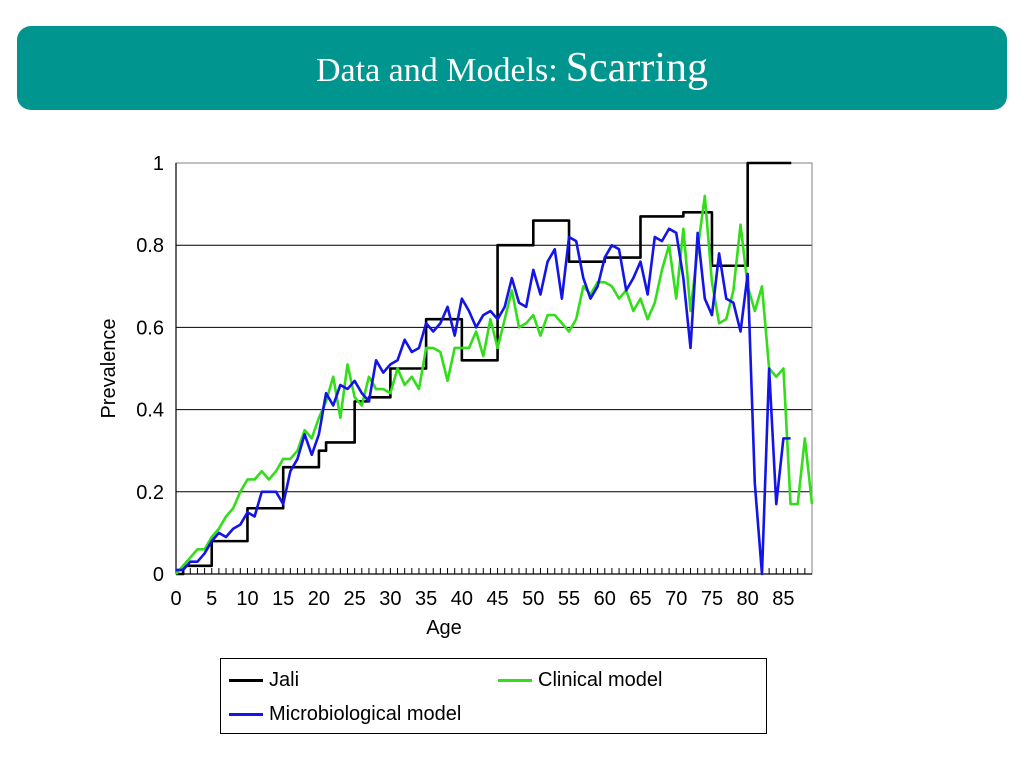  Describe the element at coordinates (158, 164) in the screenshot. I see `y-tick-label: 1` at that location.